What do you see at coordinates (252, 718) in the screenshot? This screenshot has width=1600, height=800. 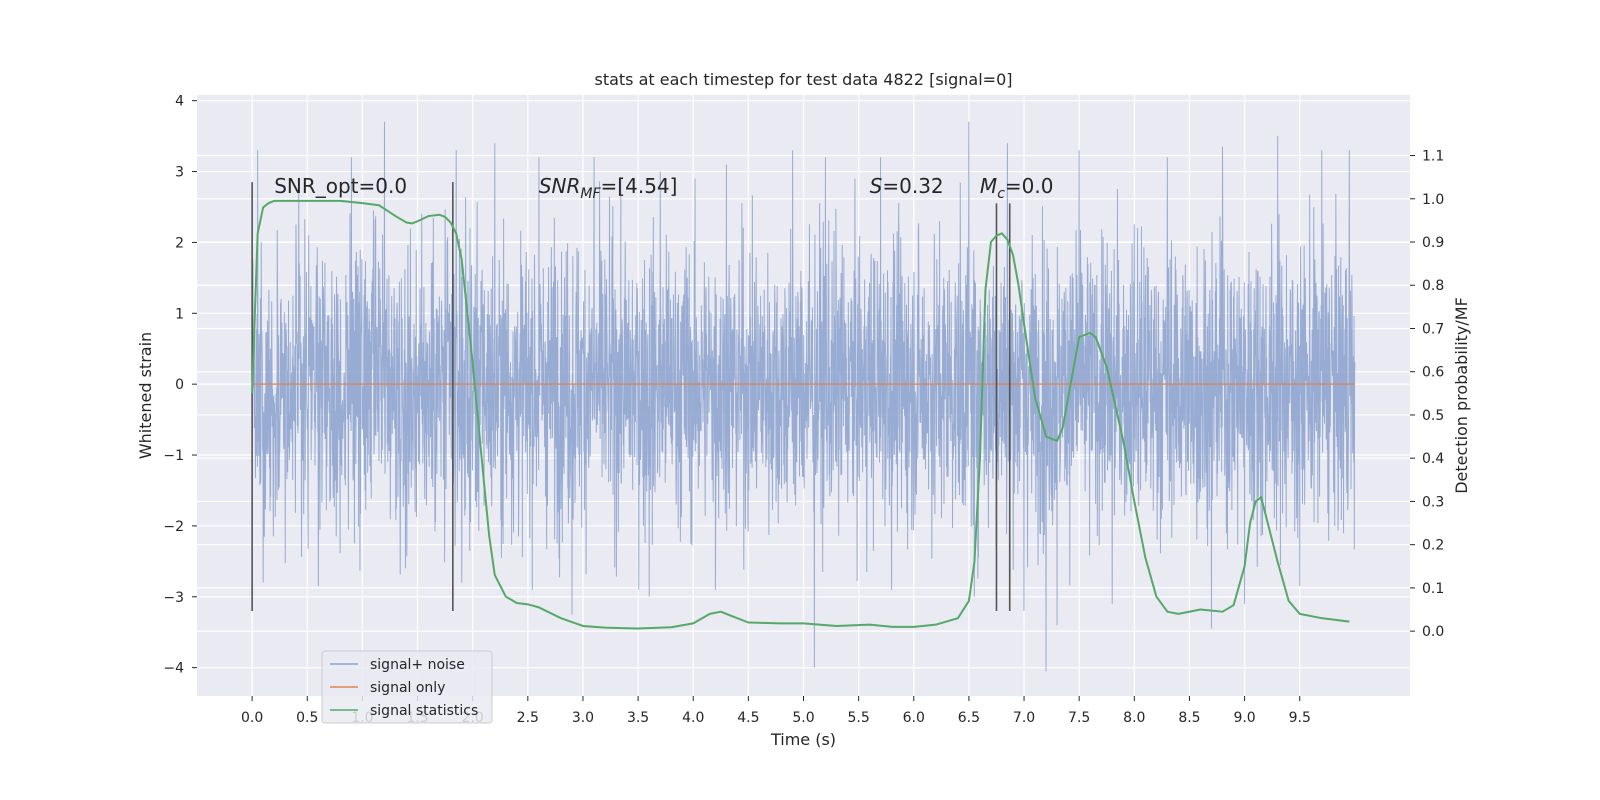 I see `x-tick-label: 0.0` at bounding box center [252, 718].